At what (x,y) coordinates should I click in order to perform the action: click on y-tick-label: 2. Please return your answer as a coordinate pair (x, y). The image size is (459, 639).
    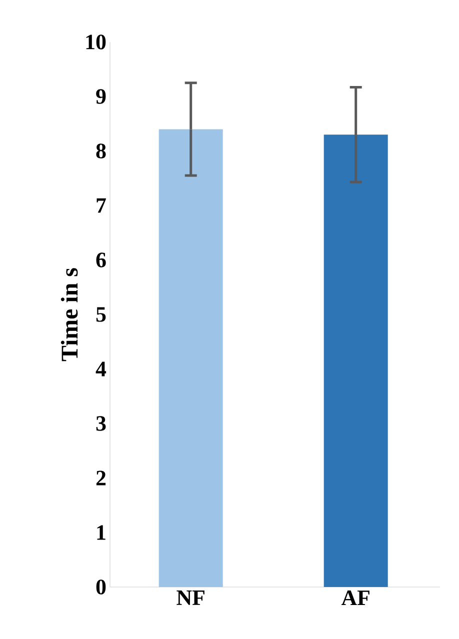
    Looking at the image, I should click on (101, 478).